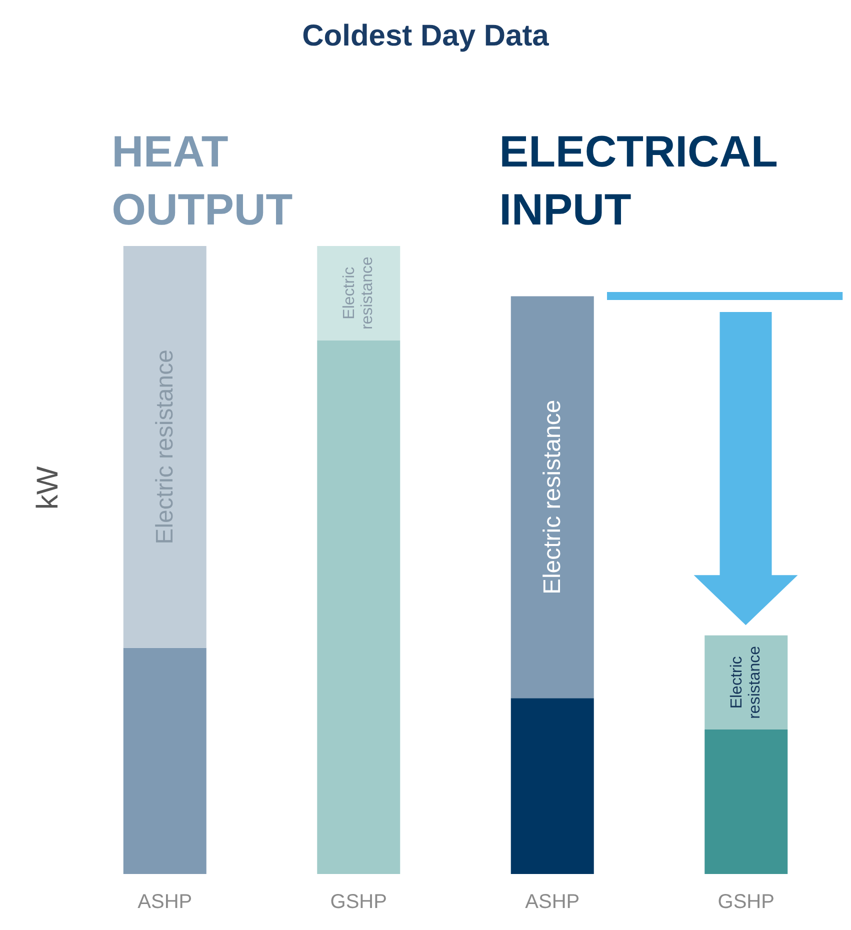 This screenshot has width=851, height=930. What do you see at coordinates (426, 36) in the screenshot?
I see `chart-title: Coldest Day Data` at bounding box center [426, 36].